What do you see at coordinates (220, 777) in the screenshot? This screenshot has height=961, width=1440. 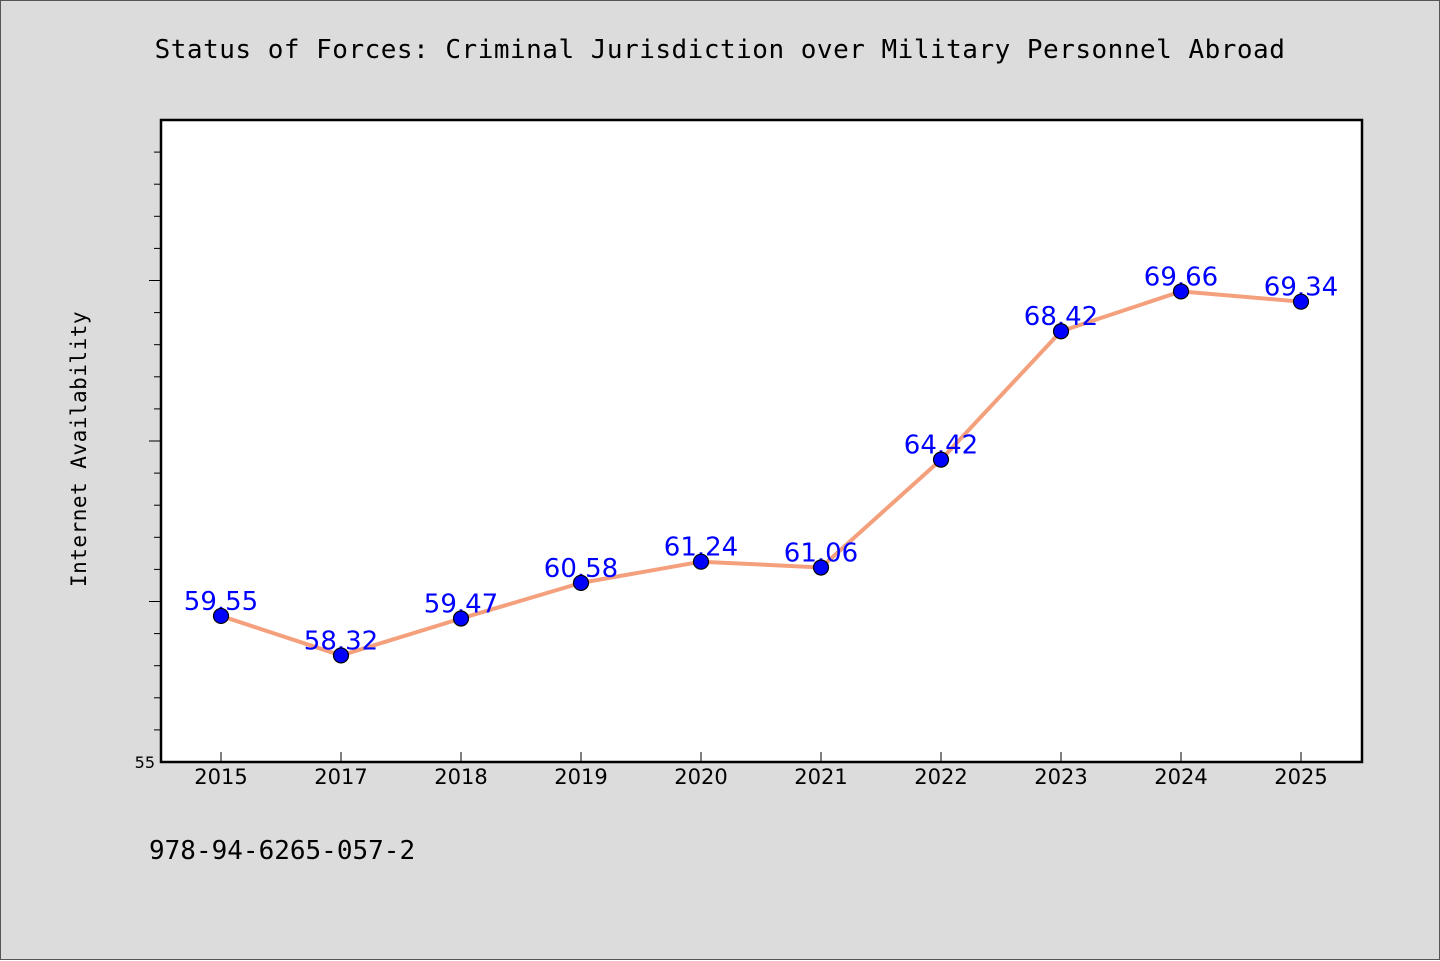 I see `x-tick-label: 2015` at bounding box center [220, 777].